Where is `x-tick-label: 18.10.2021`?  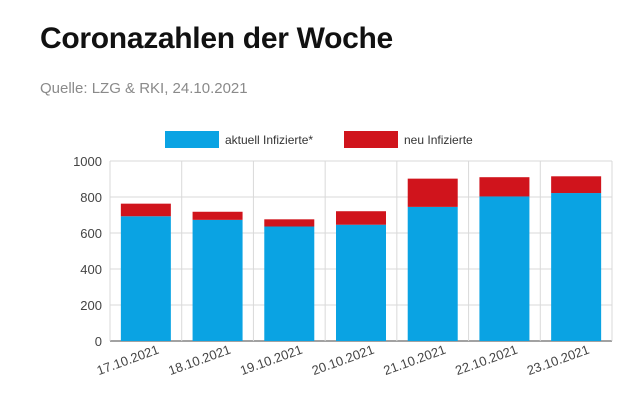 x-tick-label: 18.10.2021 is located at coordinates (199, 360).